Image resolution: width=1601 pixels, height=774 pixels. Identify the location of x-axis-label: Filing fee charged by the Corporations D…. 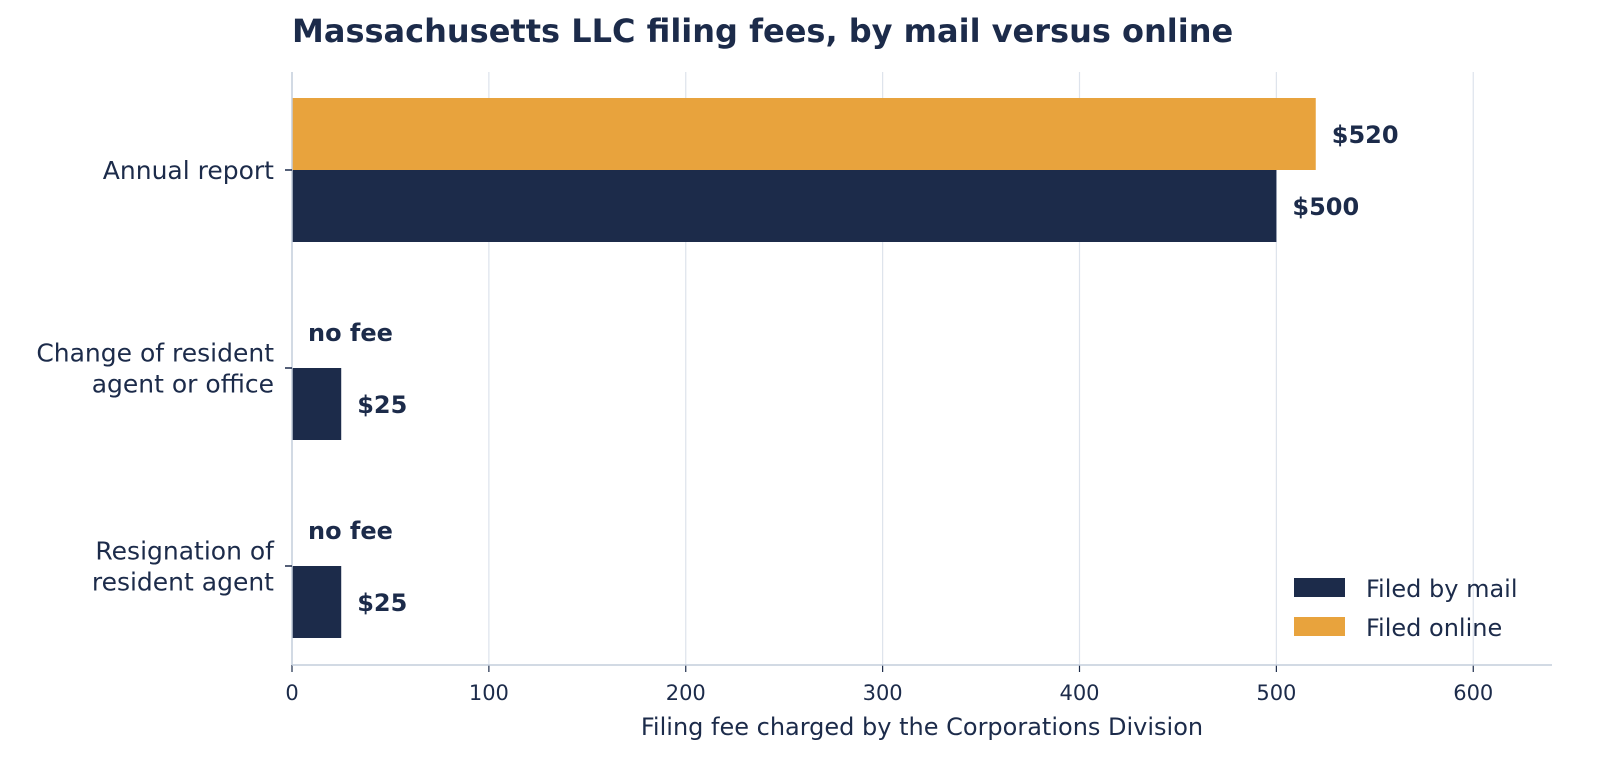
(922, 727).